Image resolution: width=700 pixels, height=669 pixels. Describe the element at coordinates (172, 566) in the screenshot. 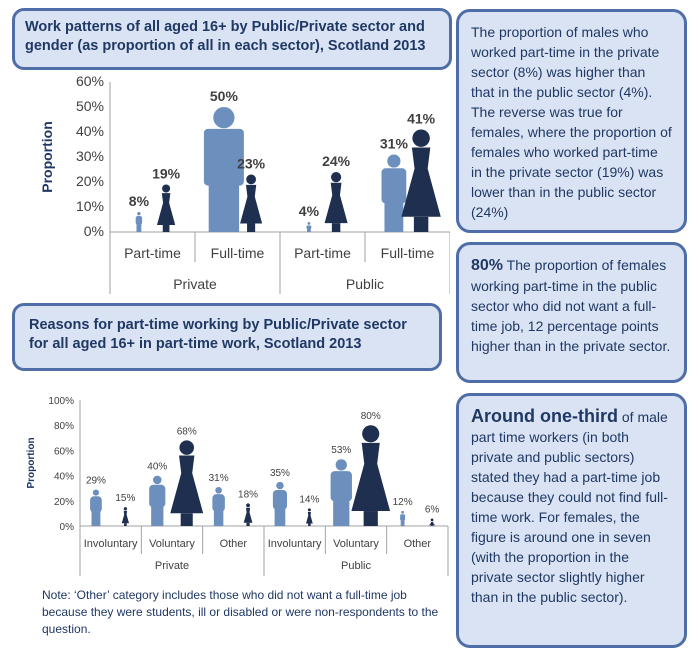

I see `group-label: Private` at that location.